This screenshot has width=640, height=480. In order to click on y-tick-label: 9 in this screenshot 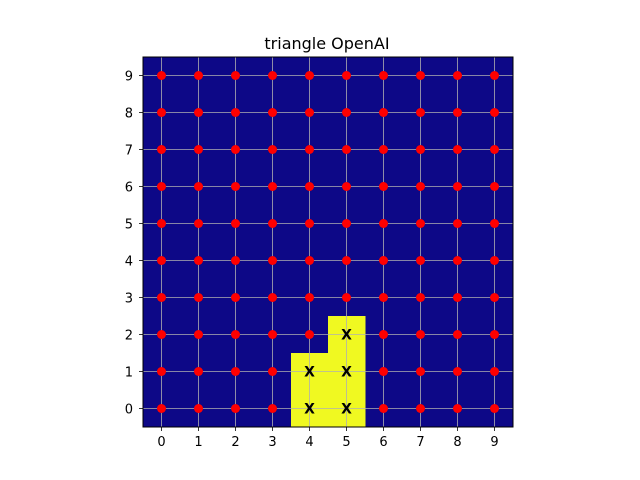, I will do `click(129, 77)`.